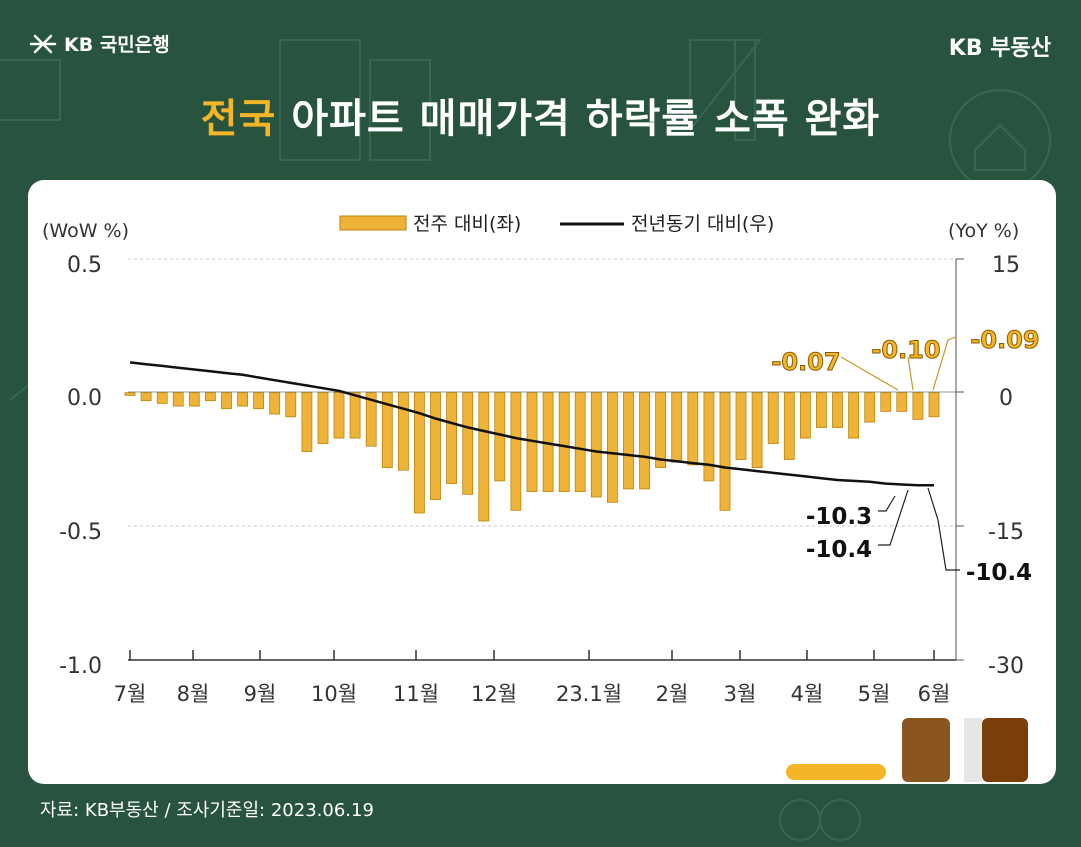 The image size is (1081, 847). Describe the element at coordinates (702, 224) in the screenshot. I see `legend-line-label: 전년동기 대비(우)` at that location.